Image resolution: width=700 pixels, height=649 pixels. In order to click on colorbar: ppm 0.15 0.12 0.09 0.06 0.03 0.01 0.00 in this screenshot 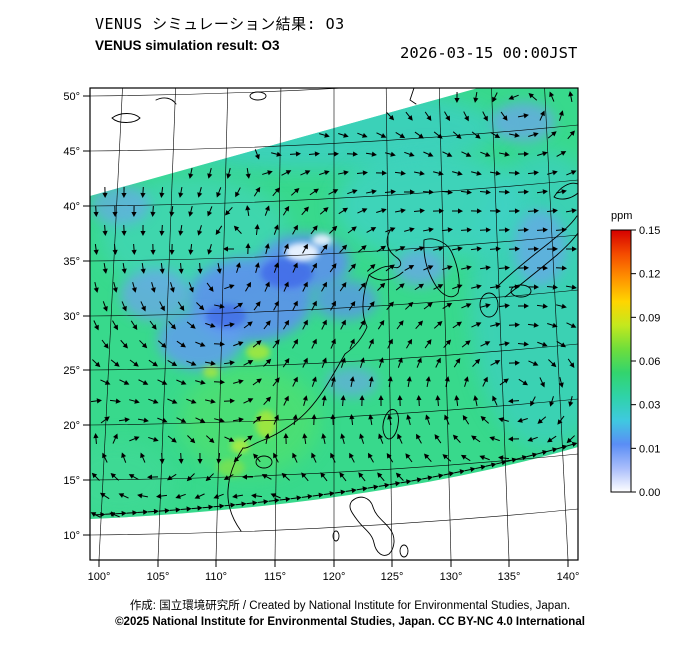, I will do `click(635, 354)`.